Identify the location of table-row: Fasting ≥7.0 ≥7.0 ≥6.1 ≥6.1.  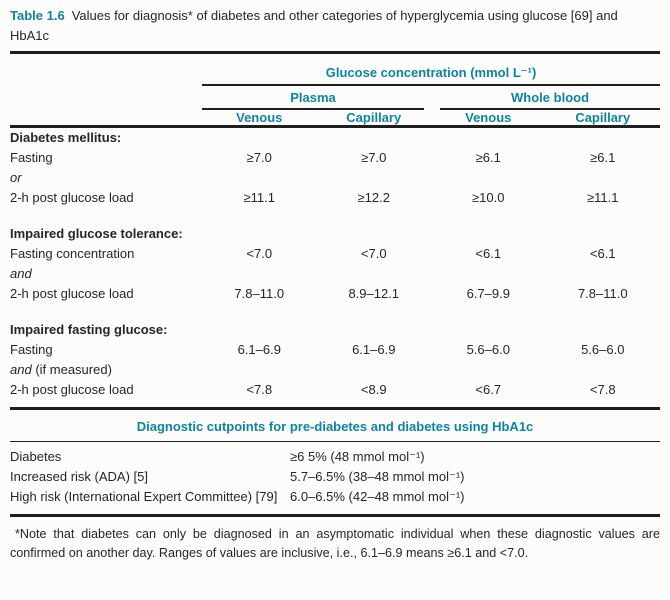
(335, 158).